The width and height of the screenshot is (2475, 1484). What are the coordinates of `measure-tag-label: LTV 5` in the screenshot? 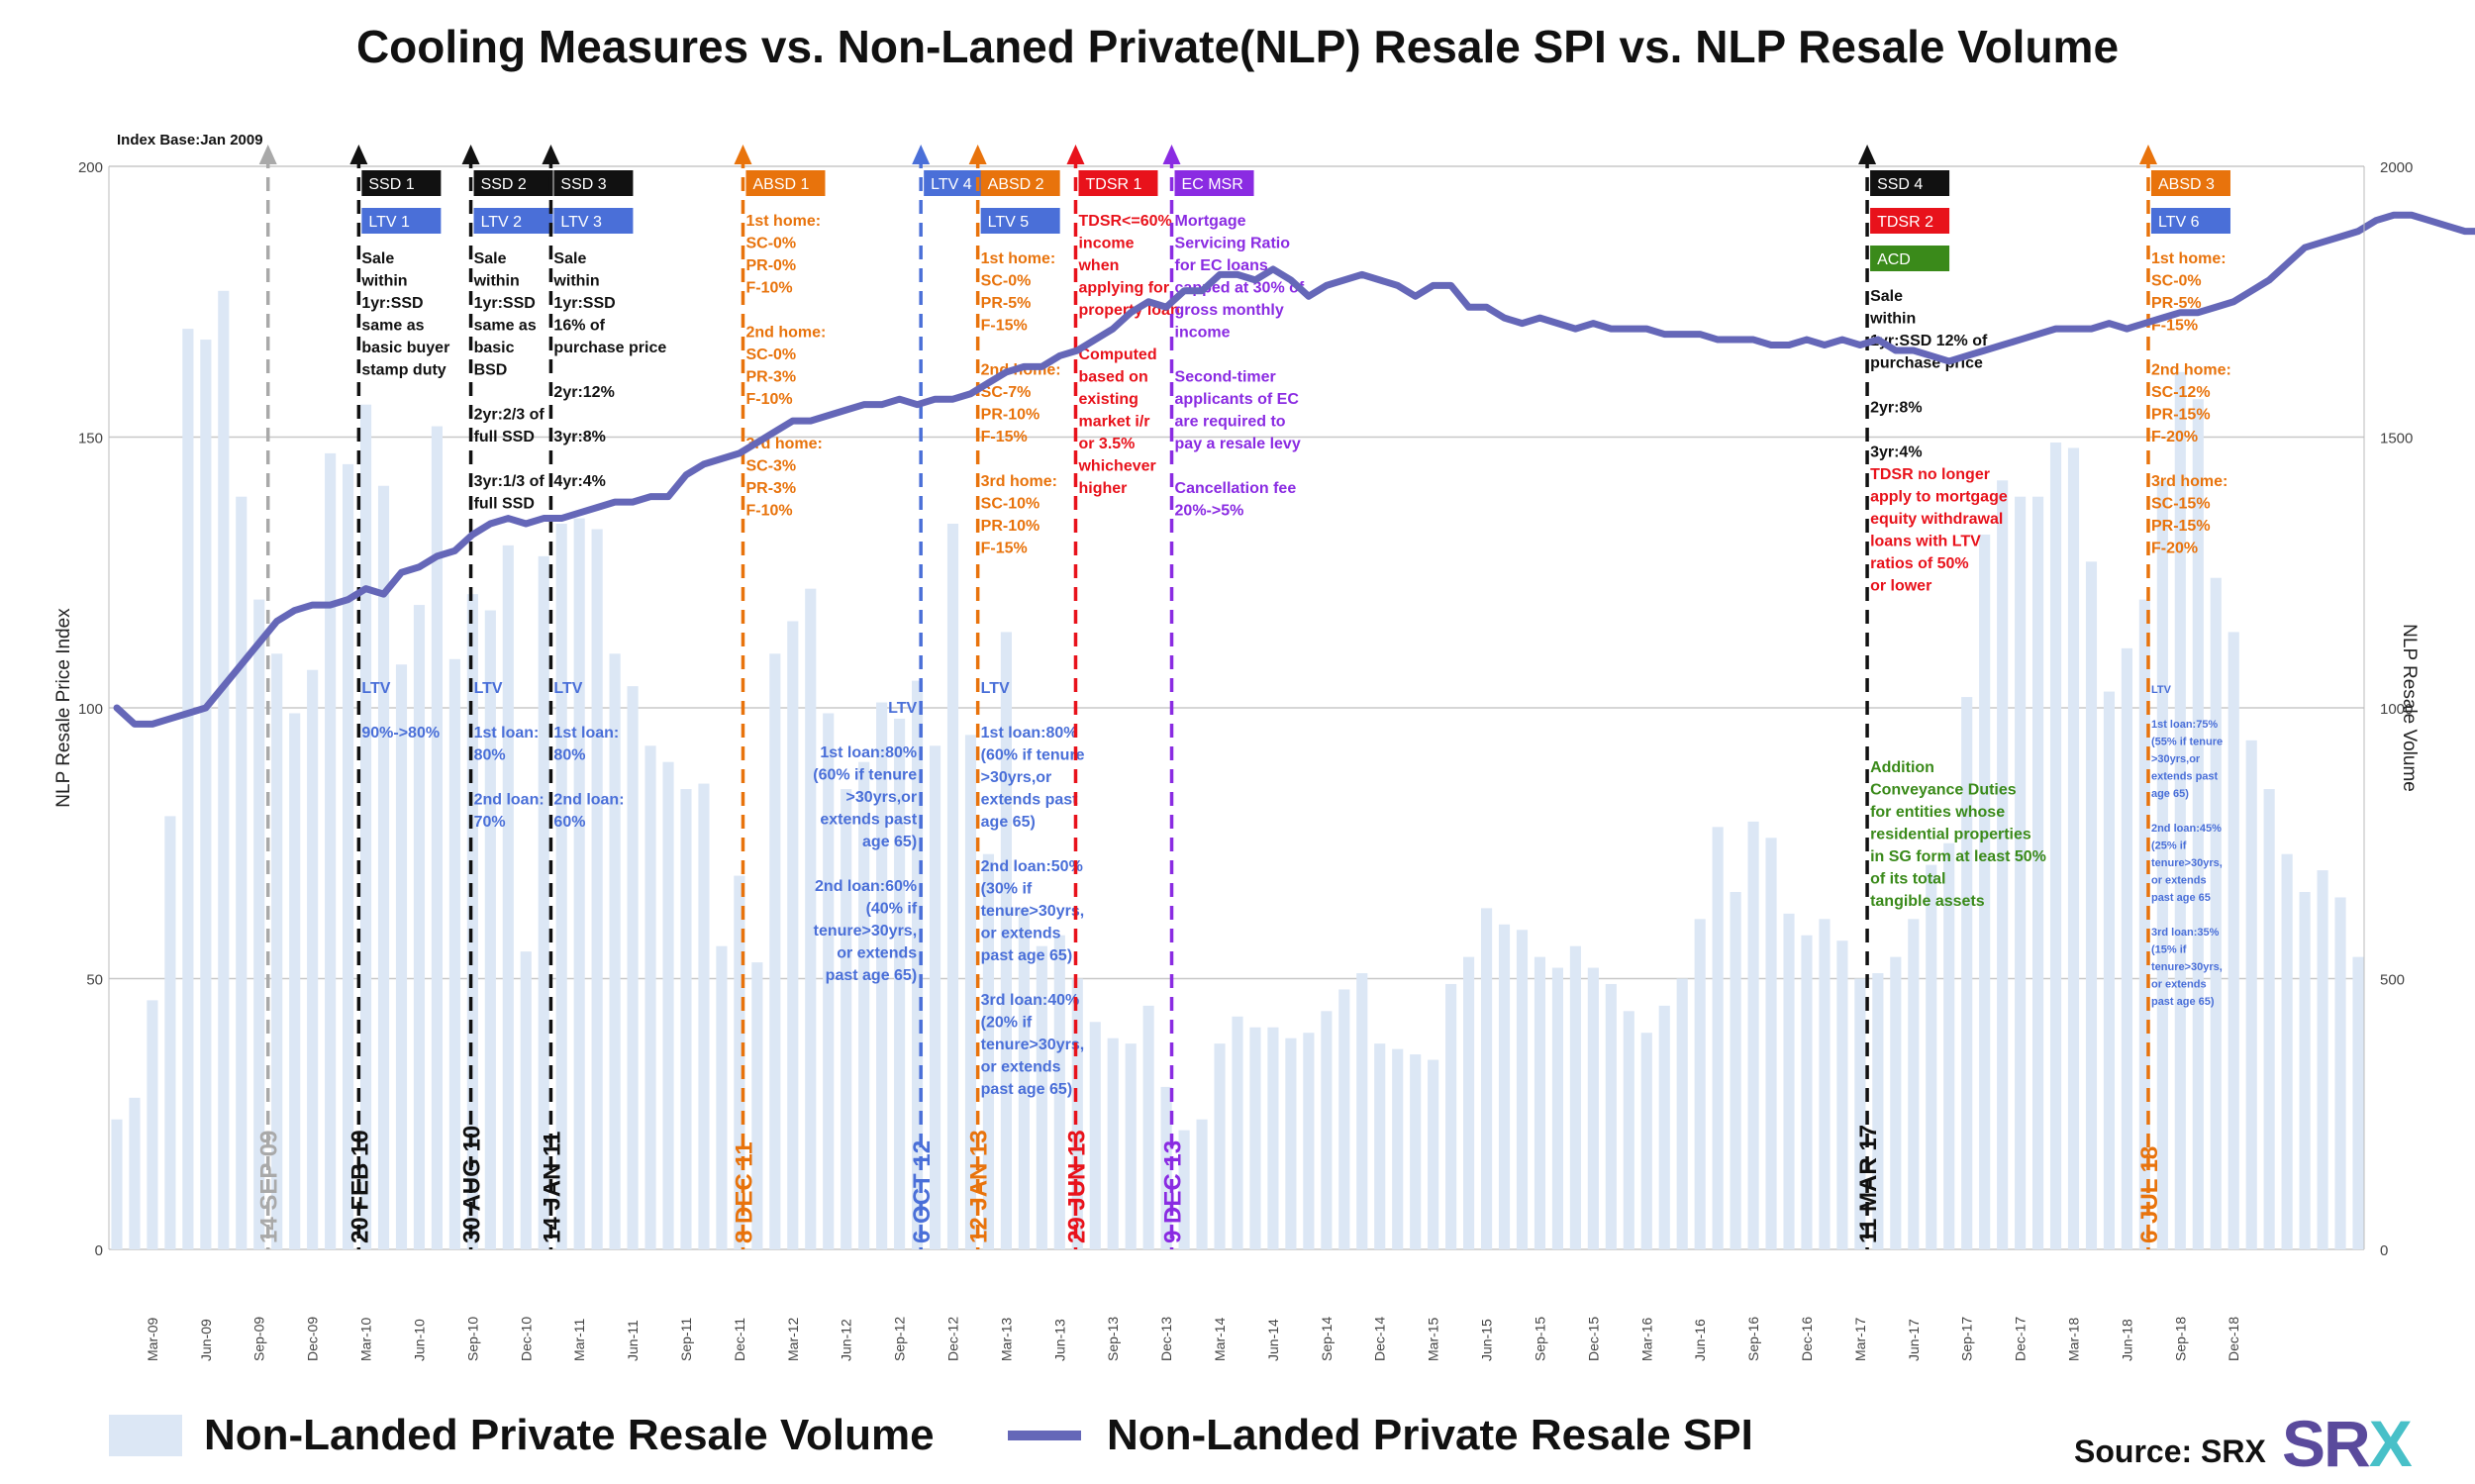 It's located at (1009, 222).